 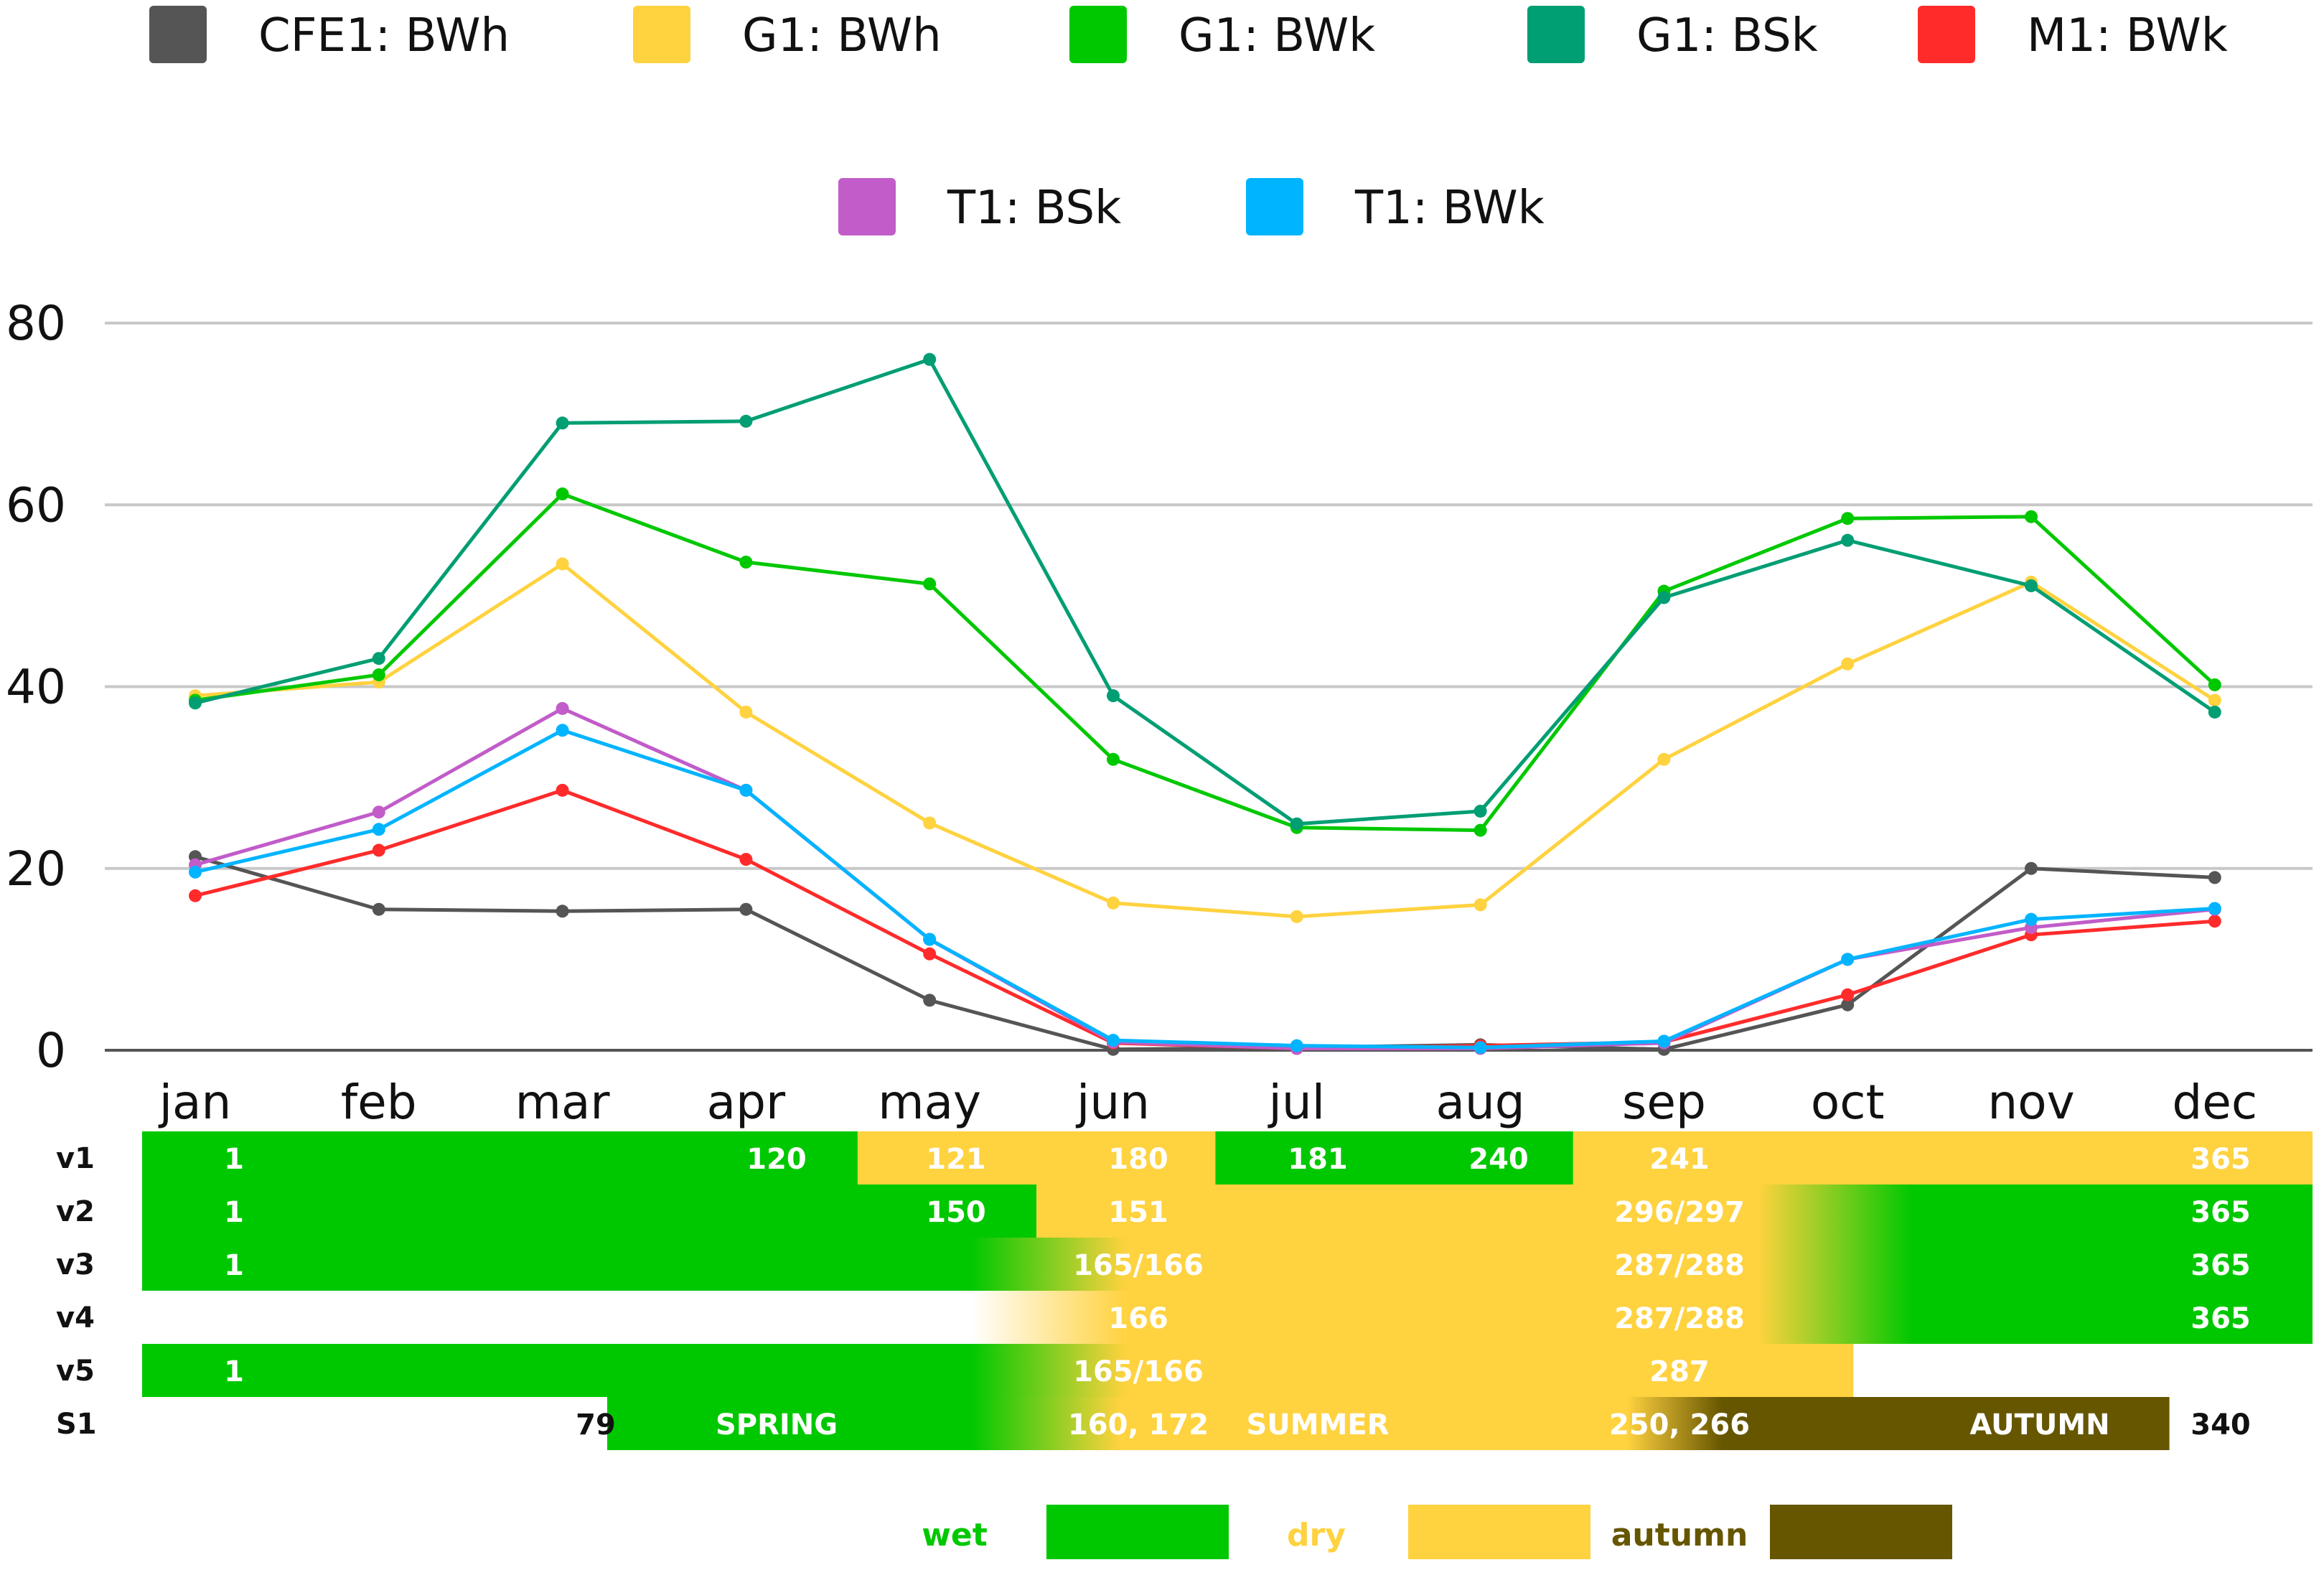 What do you see at coordinates (1317, 1424) in the screenshot?
I see `season-label-S1-summer: SUMMER` at bounding box center [1317, 1424].